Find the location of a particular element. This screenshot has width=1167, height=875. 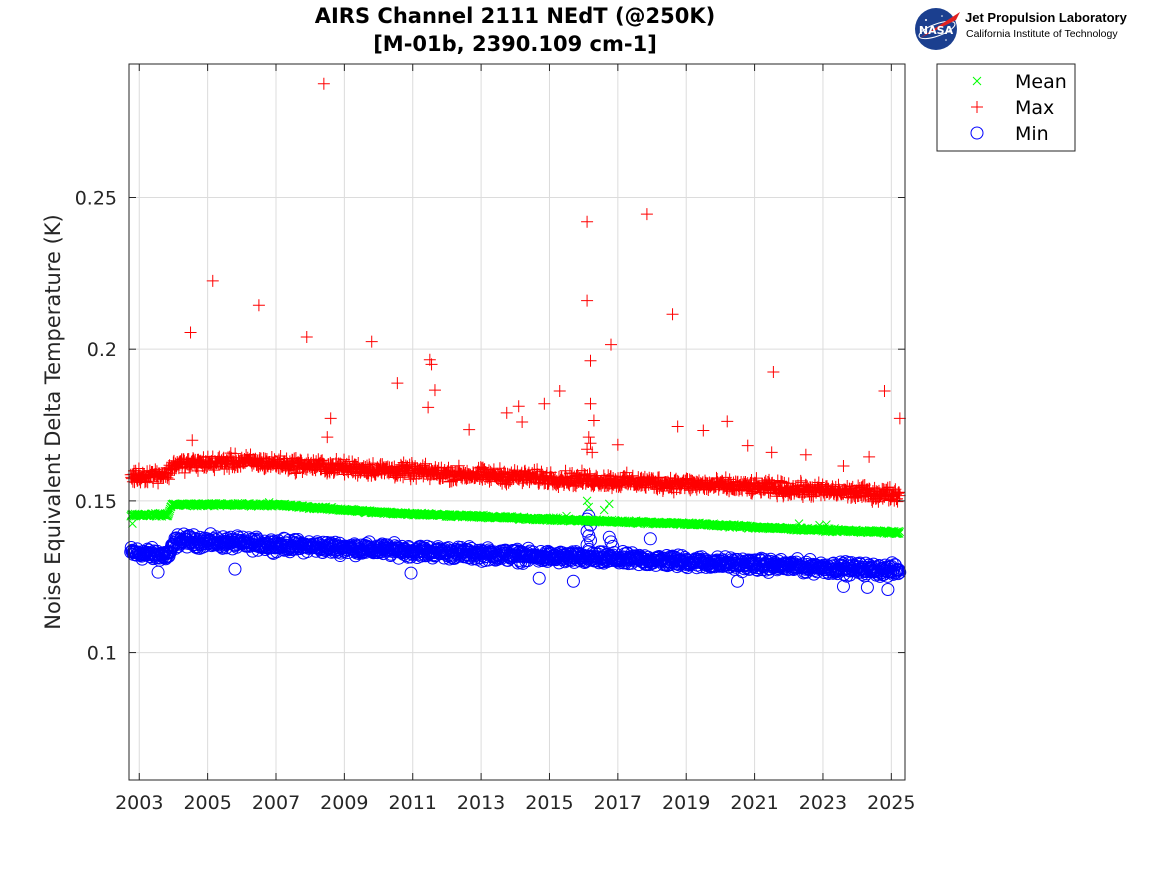

legend-label-min: Min is located at coordinates (1032, 134).